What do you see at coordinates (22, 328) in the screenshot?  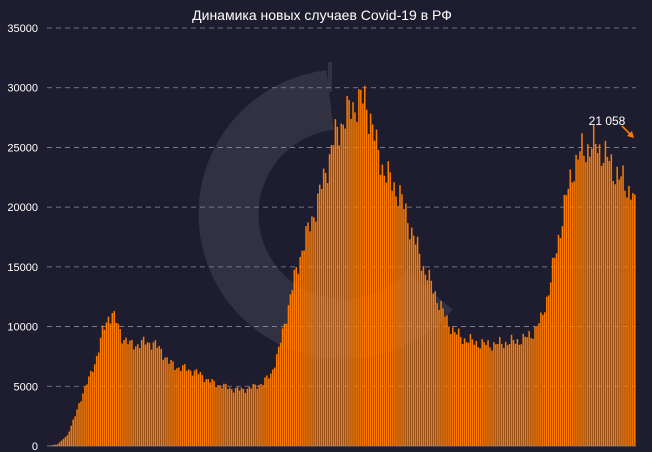 I see `y-tick-label: 10000` at bounding box center [22, 328].